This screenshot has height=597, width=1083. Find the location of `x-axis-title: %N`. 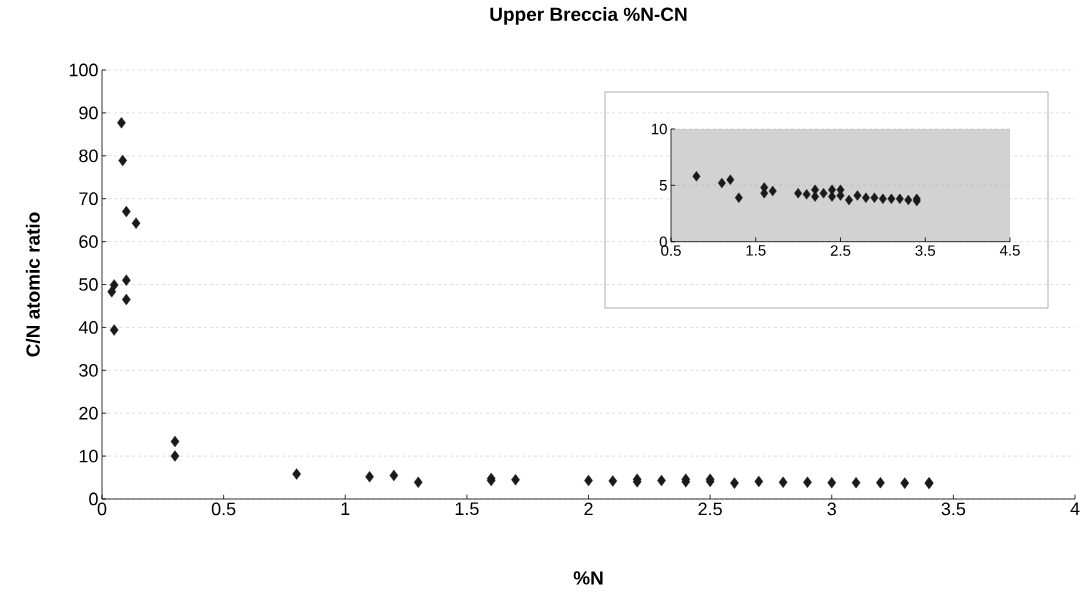

x-axis-title: %N is located at coordinates (588, 578).